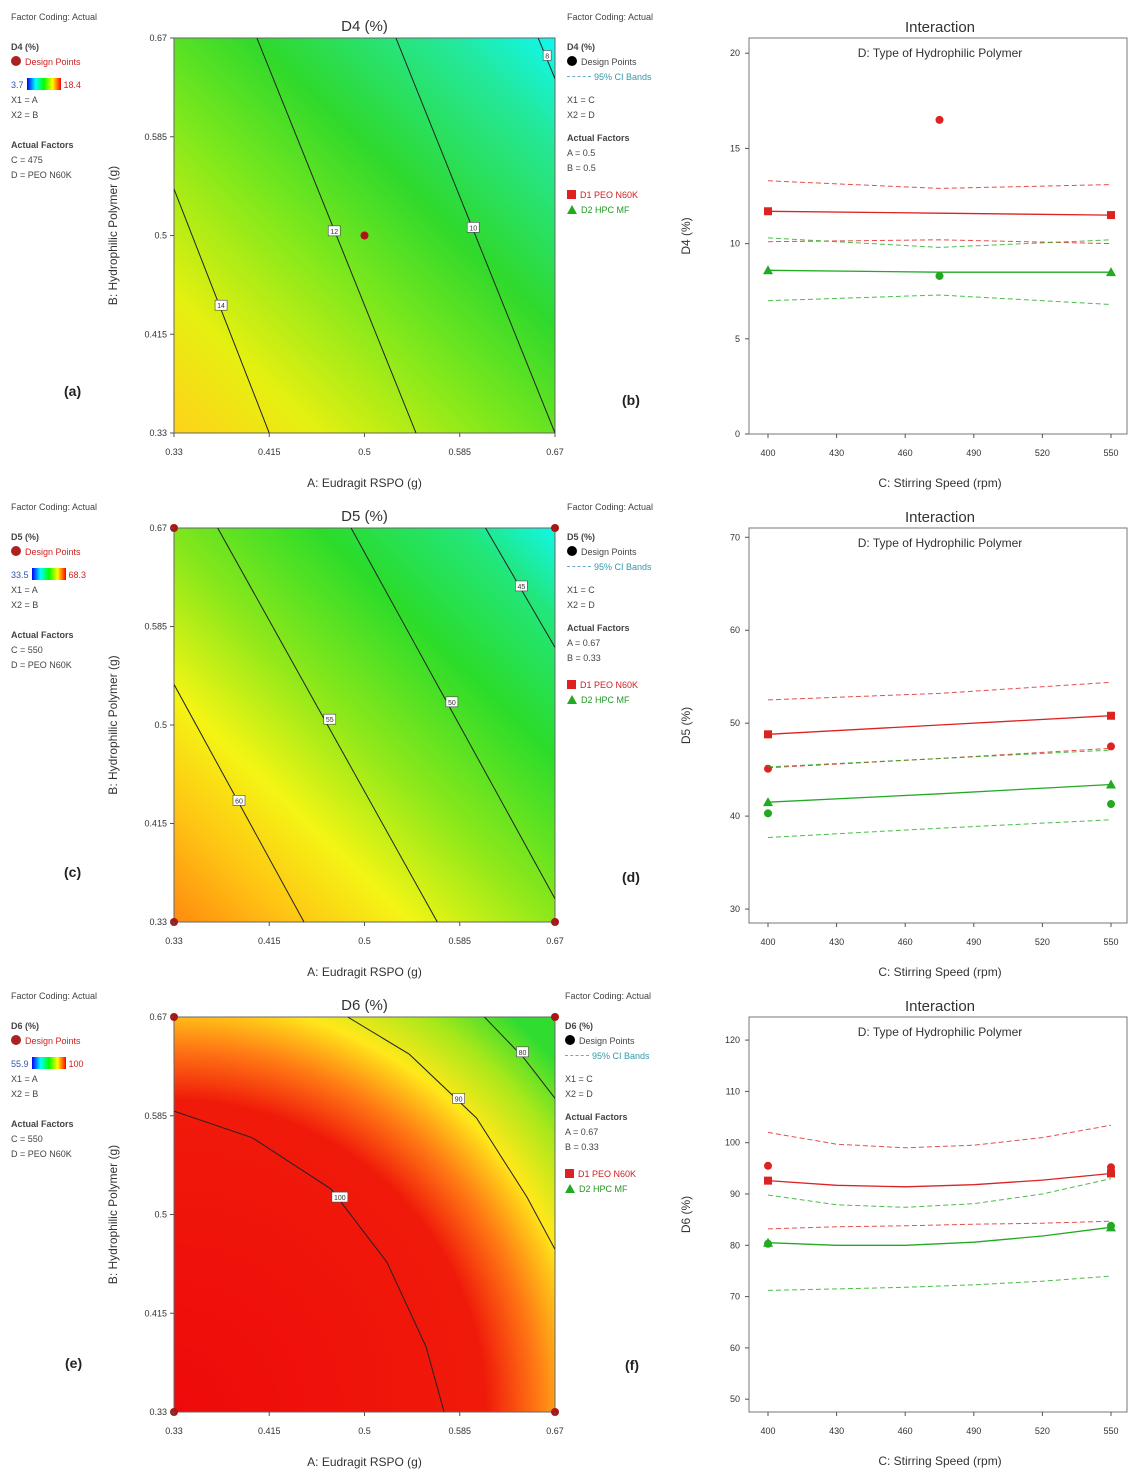 Image resolution: width=1128 pixels, height=1471 pixels. I want to click on colorbar-min: 3.7, so click(17, 85).